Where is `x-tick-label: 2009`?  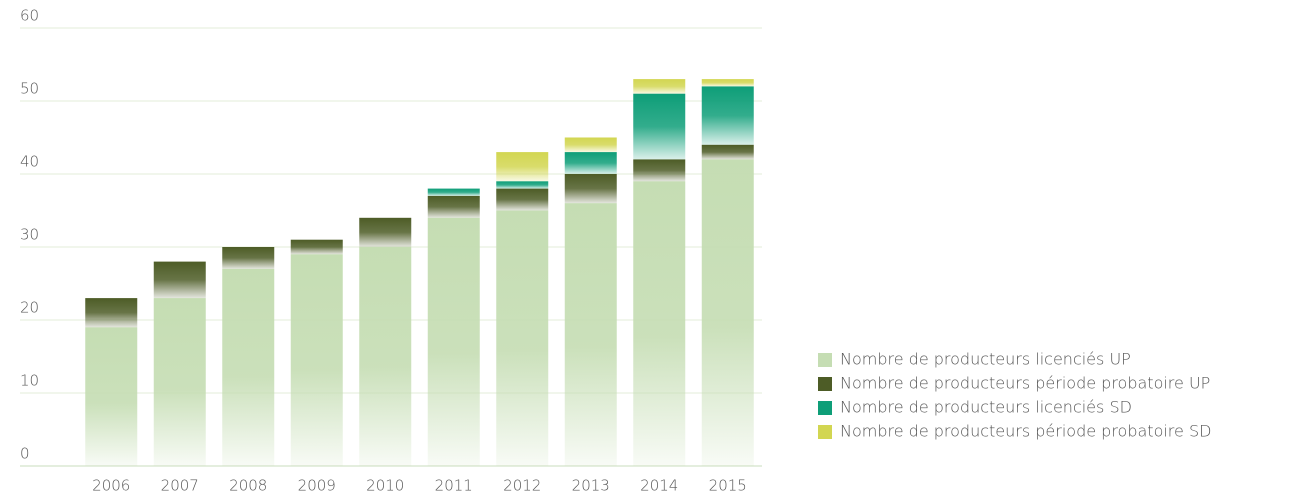
x-tick-label: 2009 is located at coordinates (317, 486).